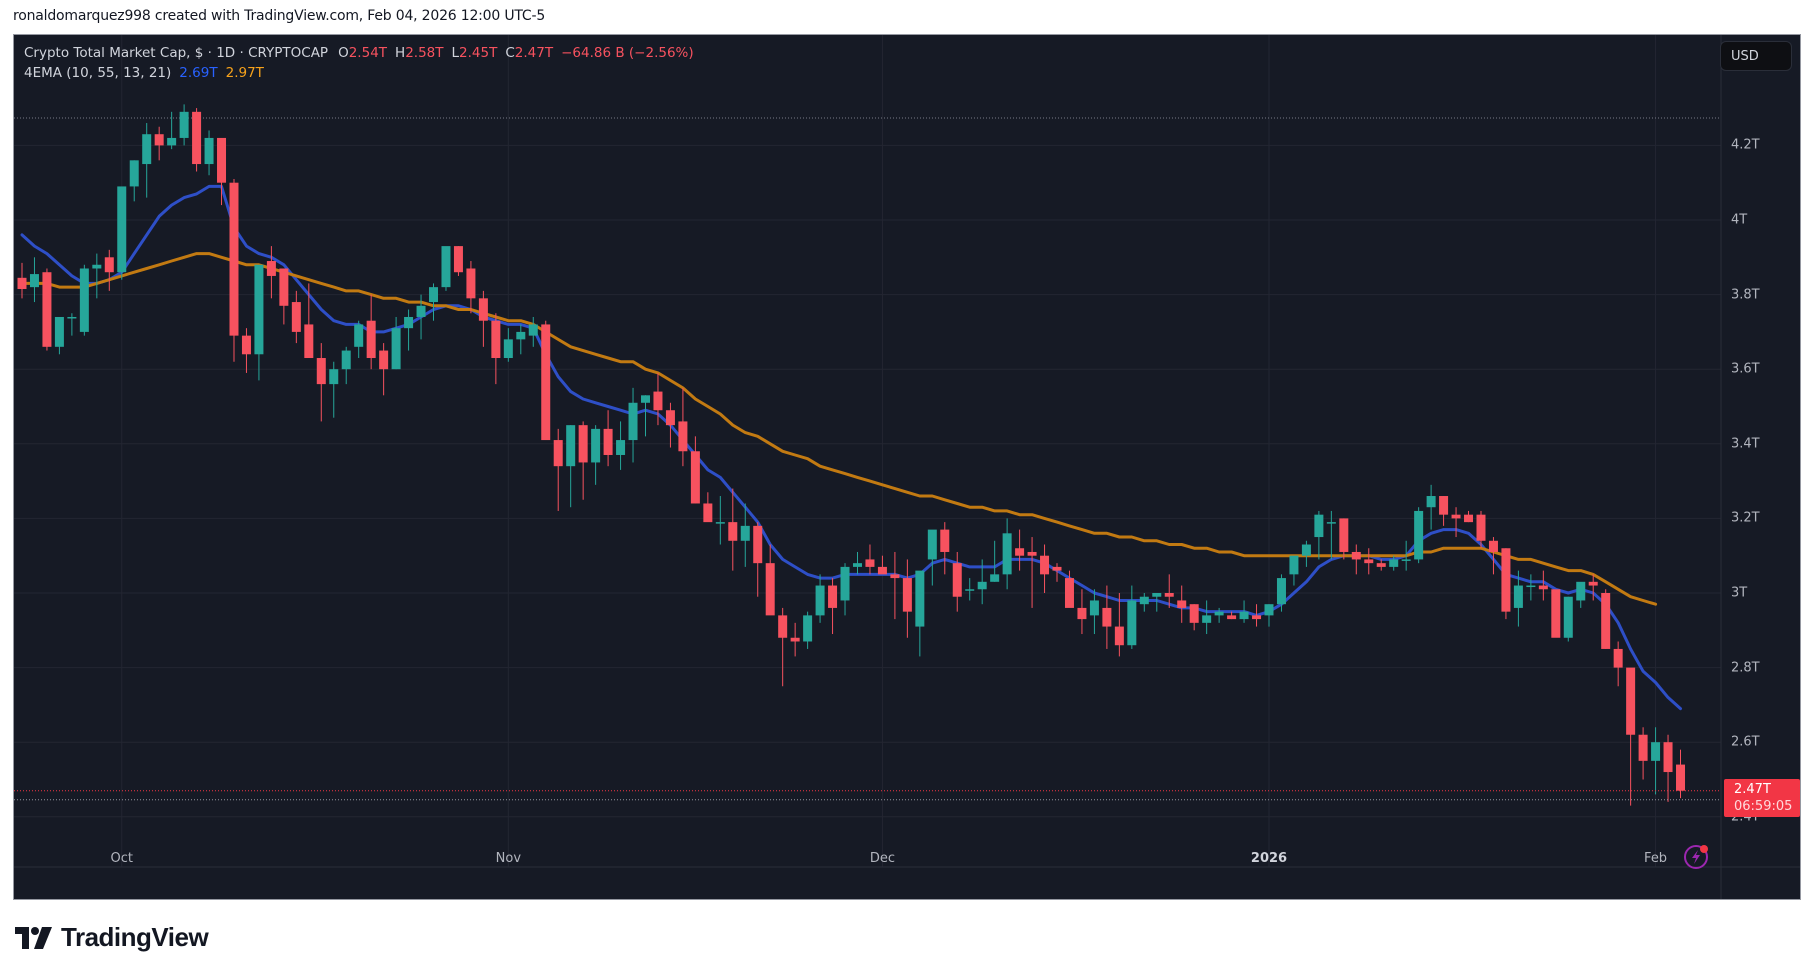  Describe the element at coordinates (1739, 220) in the screenshot. I see `price-tick: 4T` at that location.